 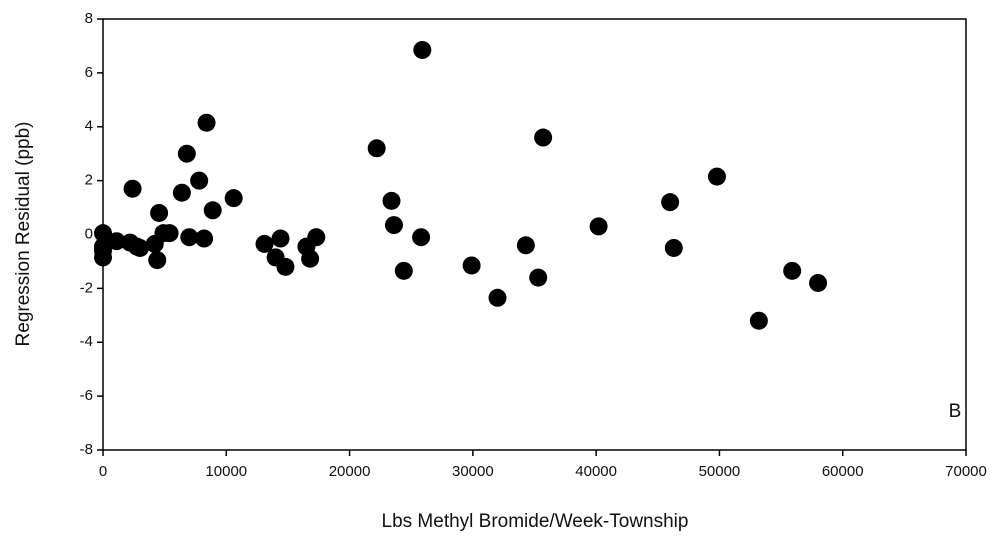 I want to click on x-tick-label: 40000, so click(x=596, y=471).